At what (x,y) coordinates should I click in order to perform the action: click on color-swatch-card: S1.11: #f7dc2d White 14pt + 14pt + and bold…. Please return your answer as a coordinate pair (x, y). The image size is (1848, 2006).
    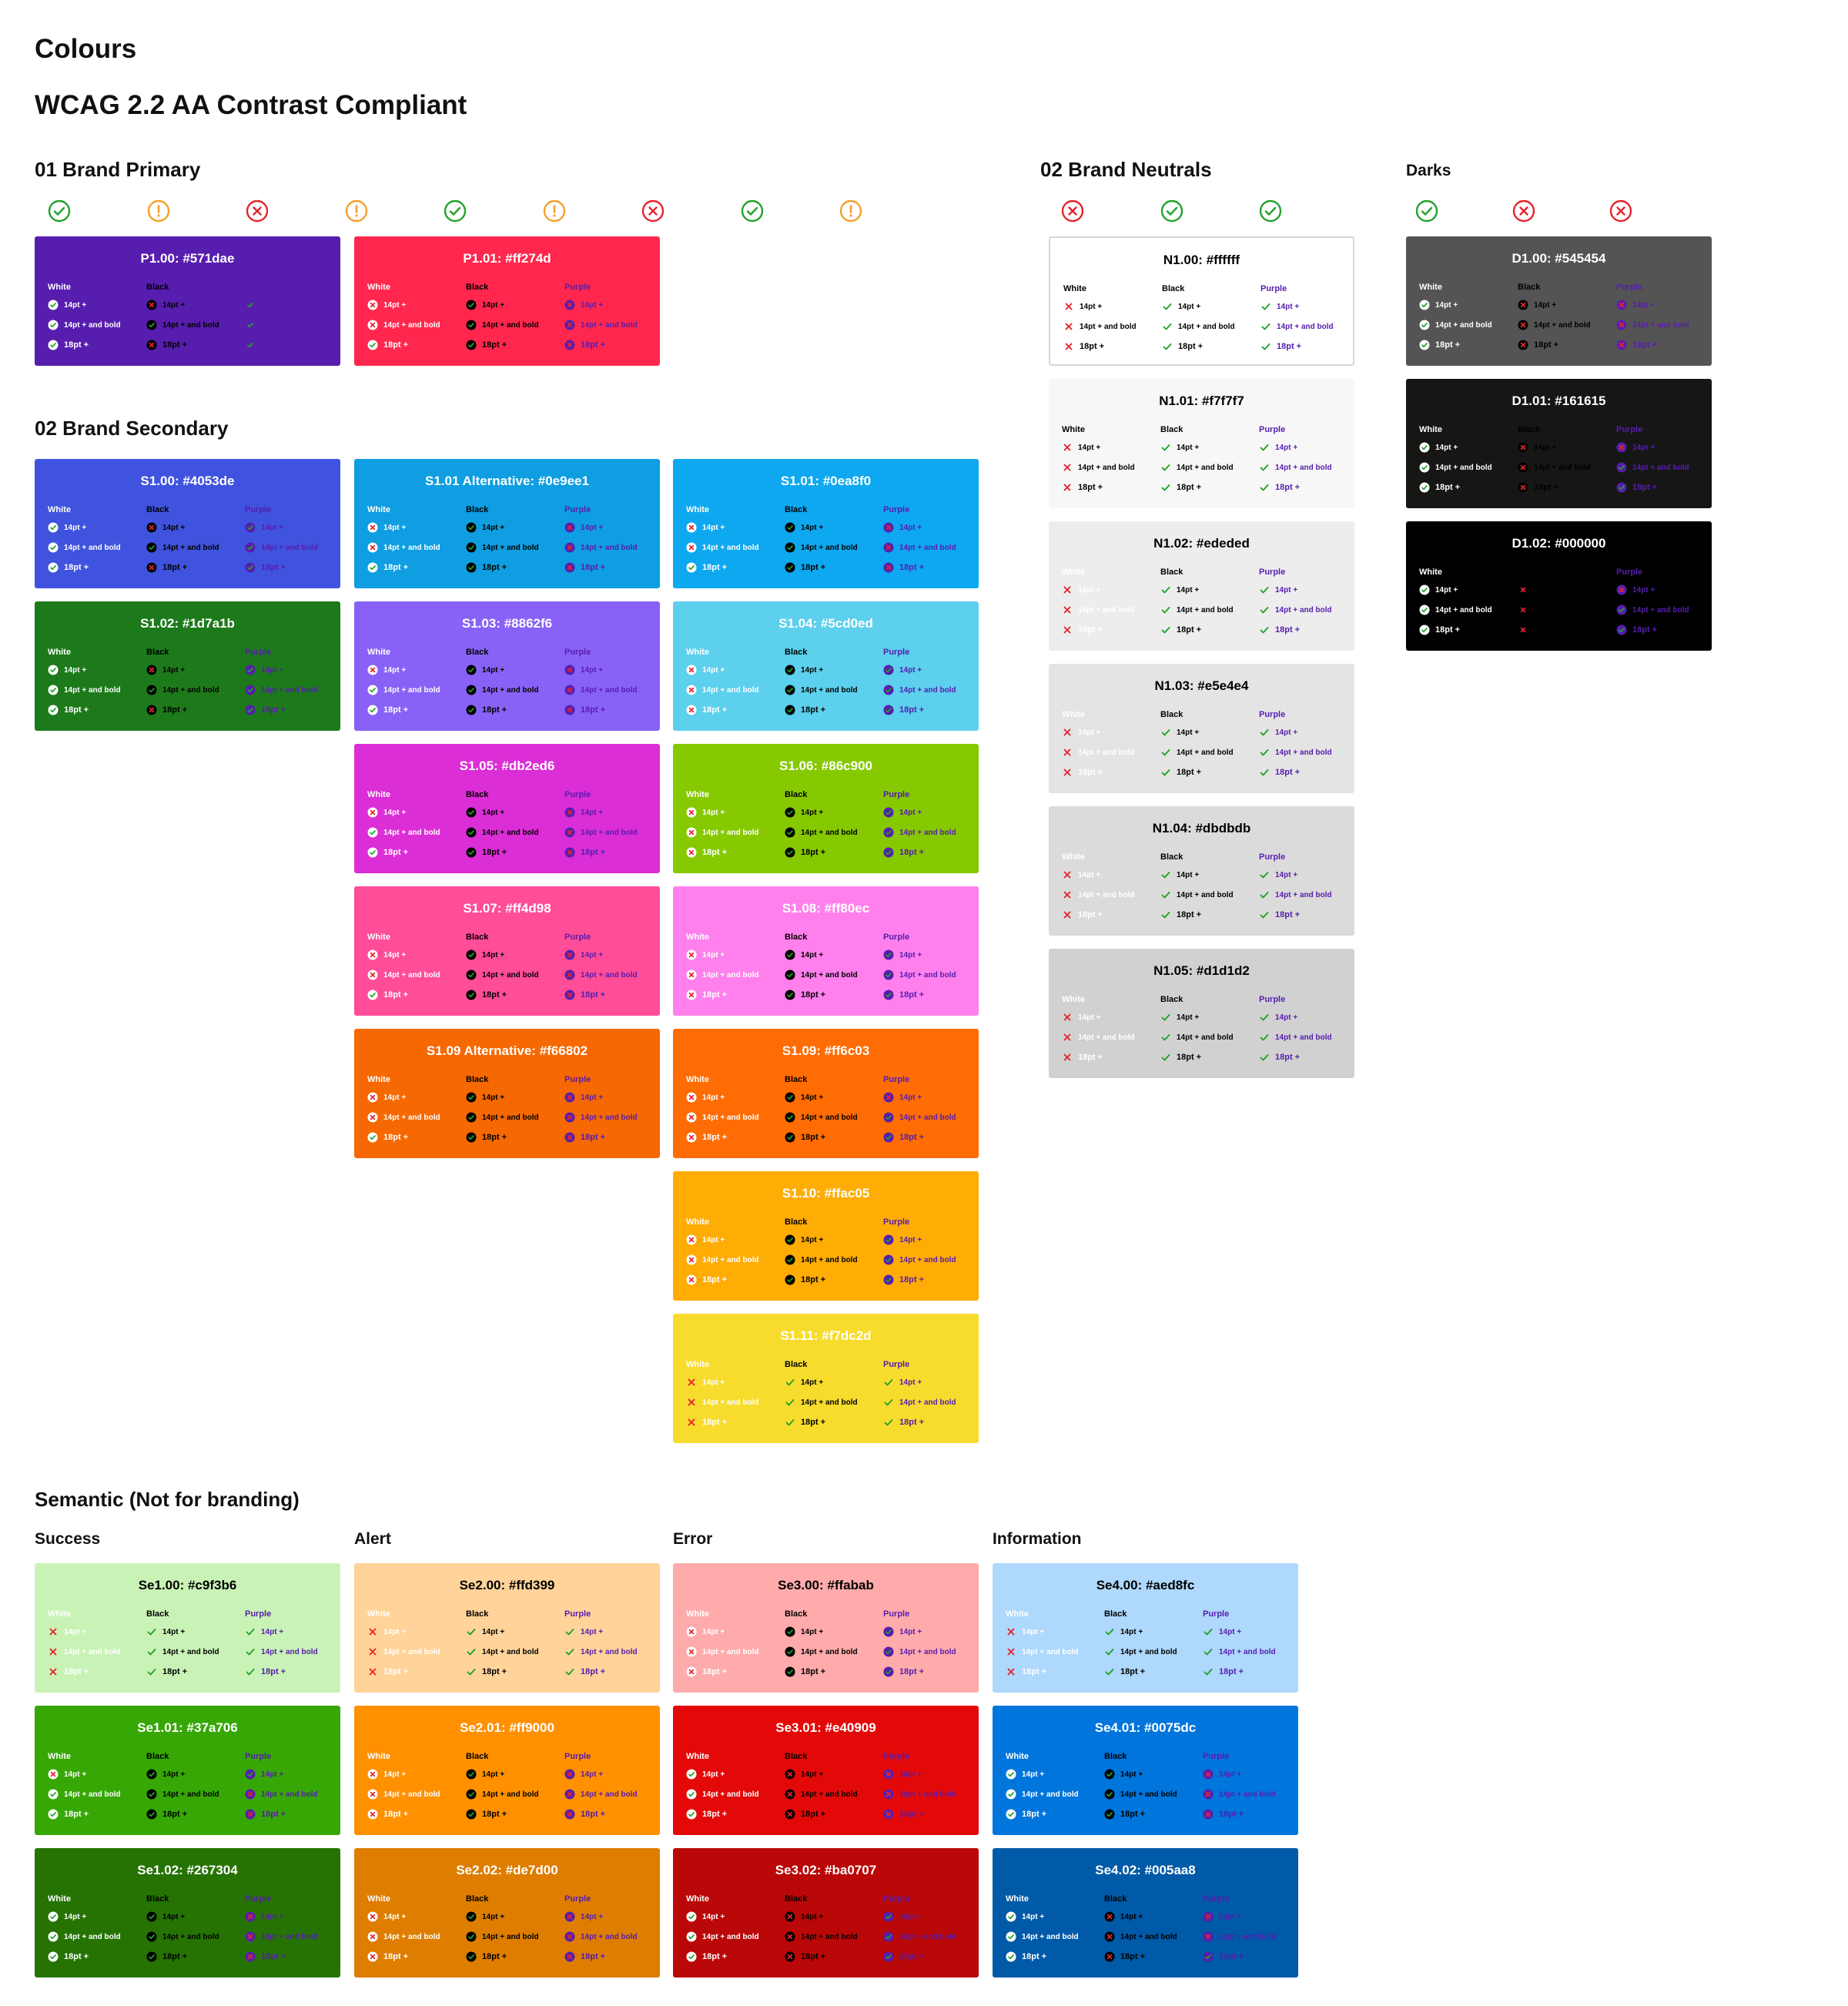
    Looking at the image, I should click on (826, 1379).